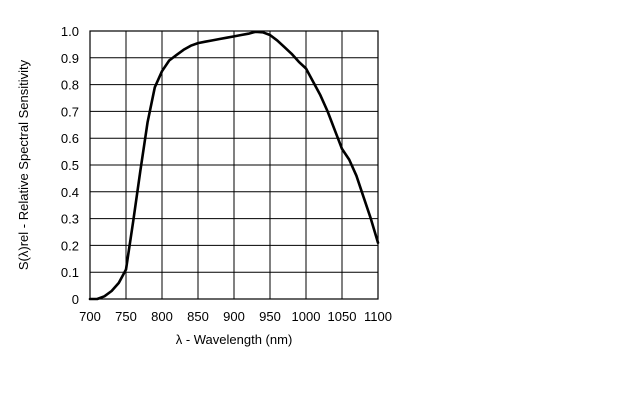 This screenshot has height=400, width=640. Describe the element at coordinates (378, 316) in the screenshot. I see `x-tick-label: 1100` at that location.